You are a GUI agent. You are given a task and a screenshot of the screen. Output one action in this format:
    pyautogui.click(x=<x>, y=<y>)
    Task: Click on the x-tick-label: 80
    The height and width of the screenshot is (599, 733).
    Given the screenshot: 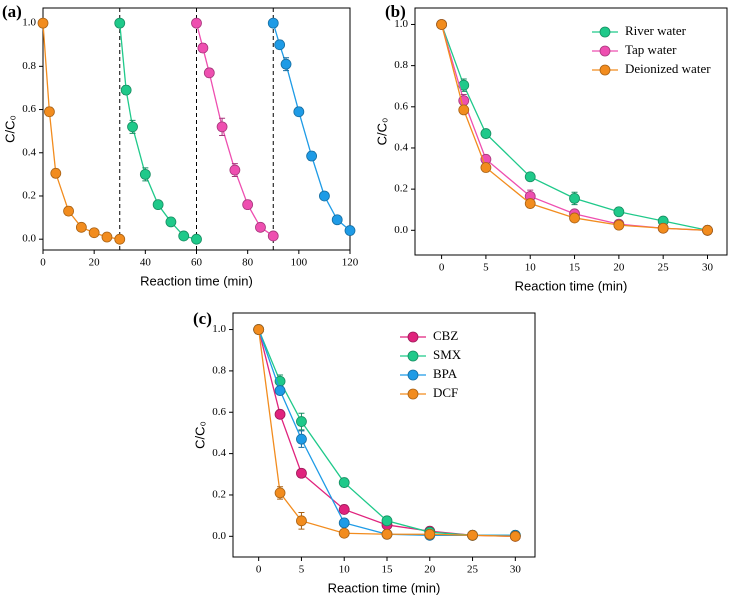 What is the action you would take?
    pyautogui.click(x=248, y=263)
    